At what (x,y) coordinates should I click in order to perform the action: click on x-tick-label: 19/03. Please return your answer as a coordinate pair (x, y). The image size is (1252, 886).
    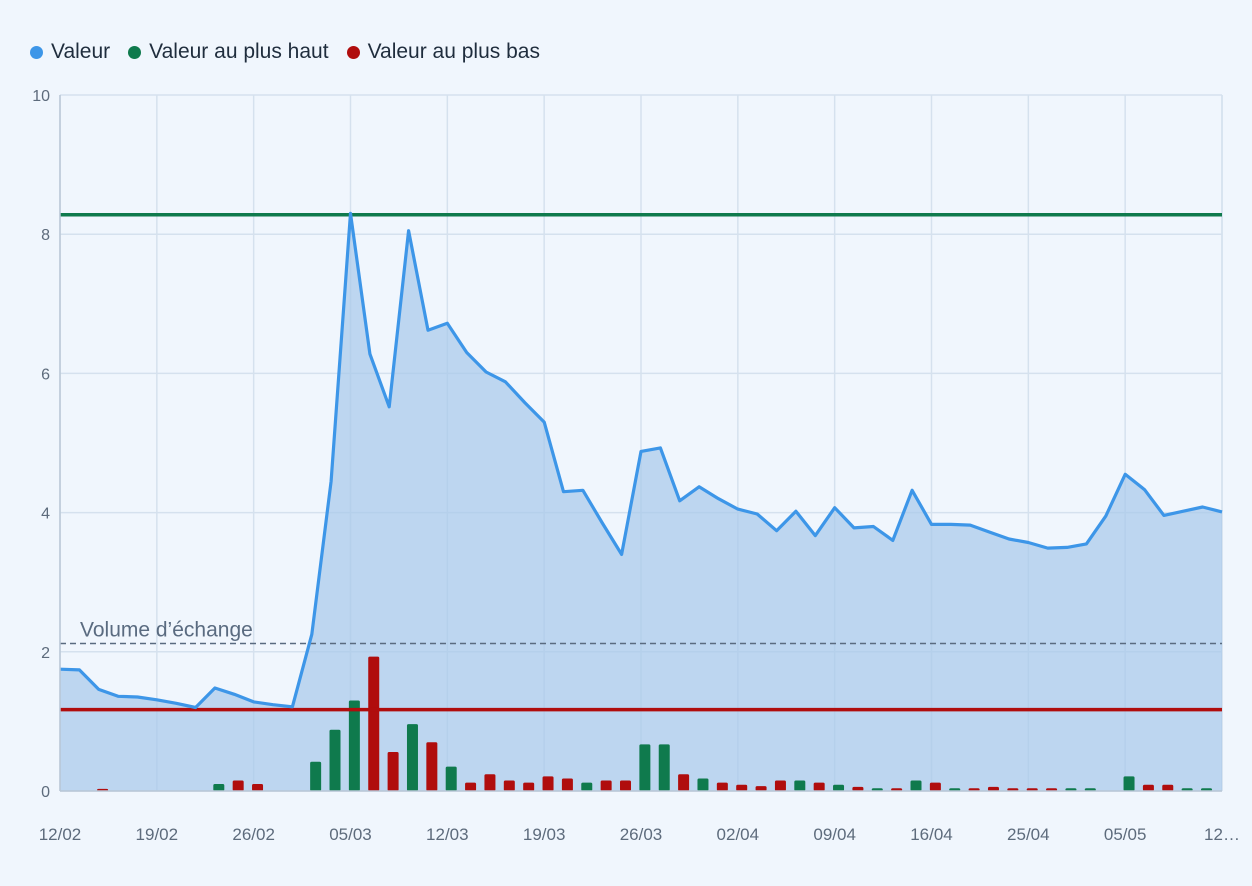
    Looking at the image, I should click on (544, 834).